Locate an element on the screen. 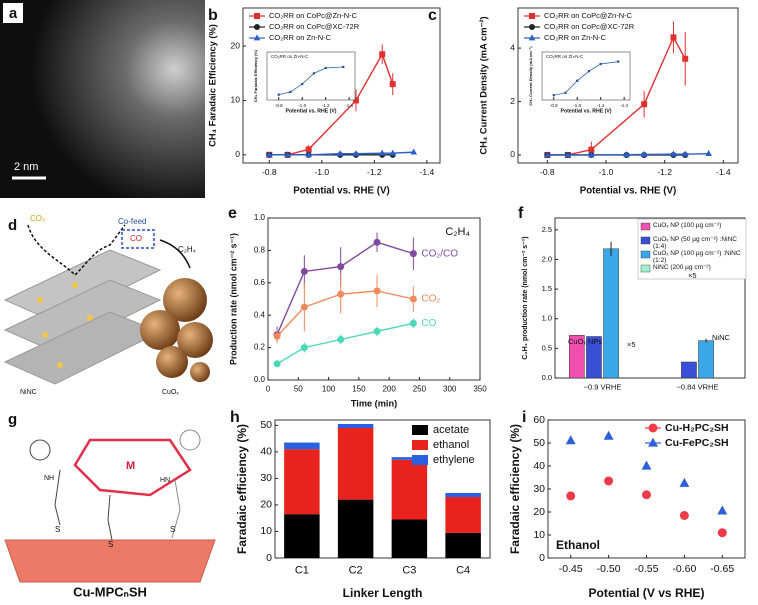  panel-letter: c is located at coordinates (432, 15).